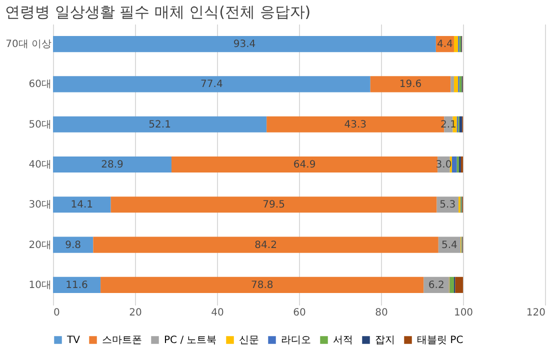 The image size is (550, 350). Describe the element at coordinates (40, 285) in the screenshot. I see `y-tick-label: 10대` at that location.